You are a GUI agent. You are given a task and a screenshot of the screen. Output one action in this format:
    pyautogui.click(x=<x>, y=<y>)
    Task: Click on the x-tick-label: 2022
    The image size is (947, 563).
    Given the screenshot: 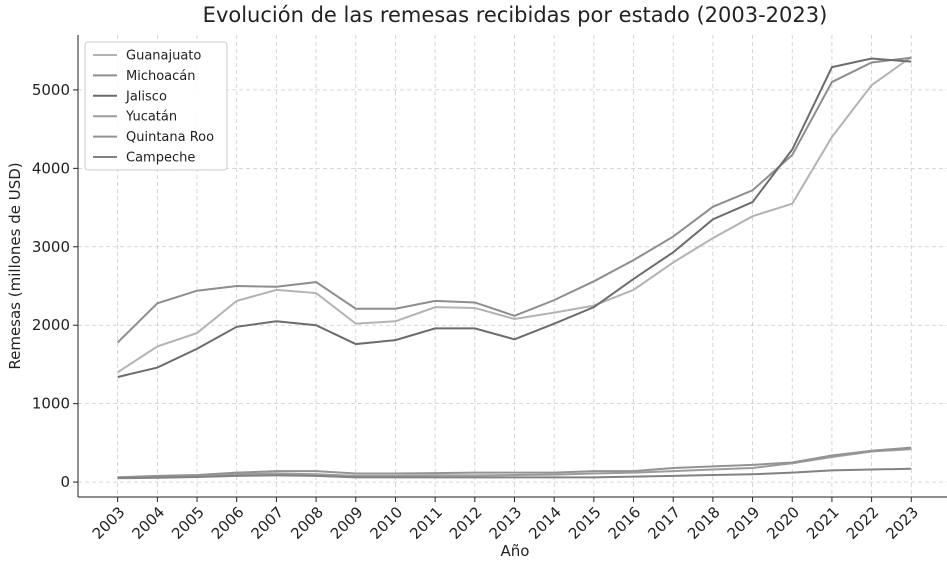 What is the action you would take?
    pyautogui.click(x=863, y=523)
    